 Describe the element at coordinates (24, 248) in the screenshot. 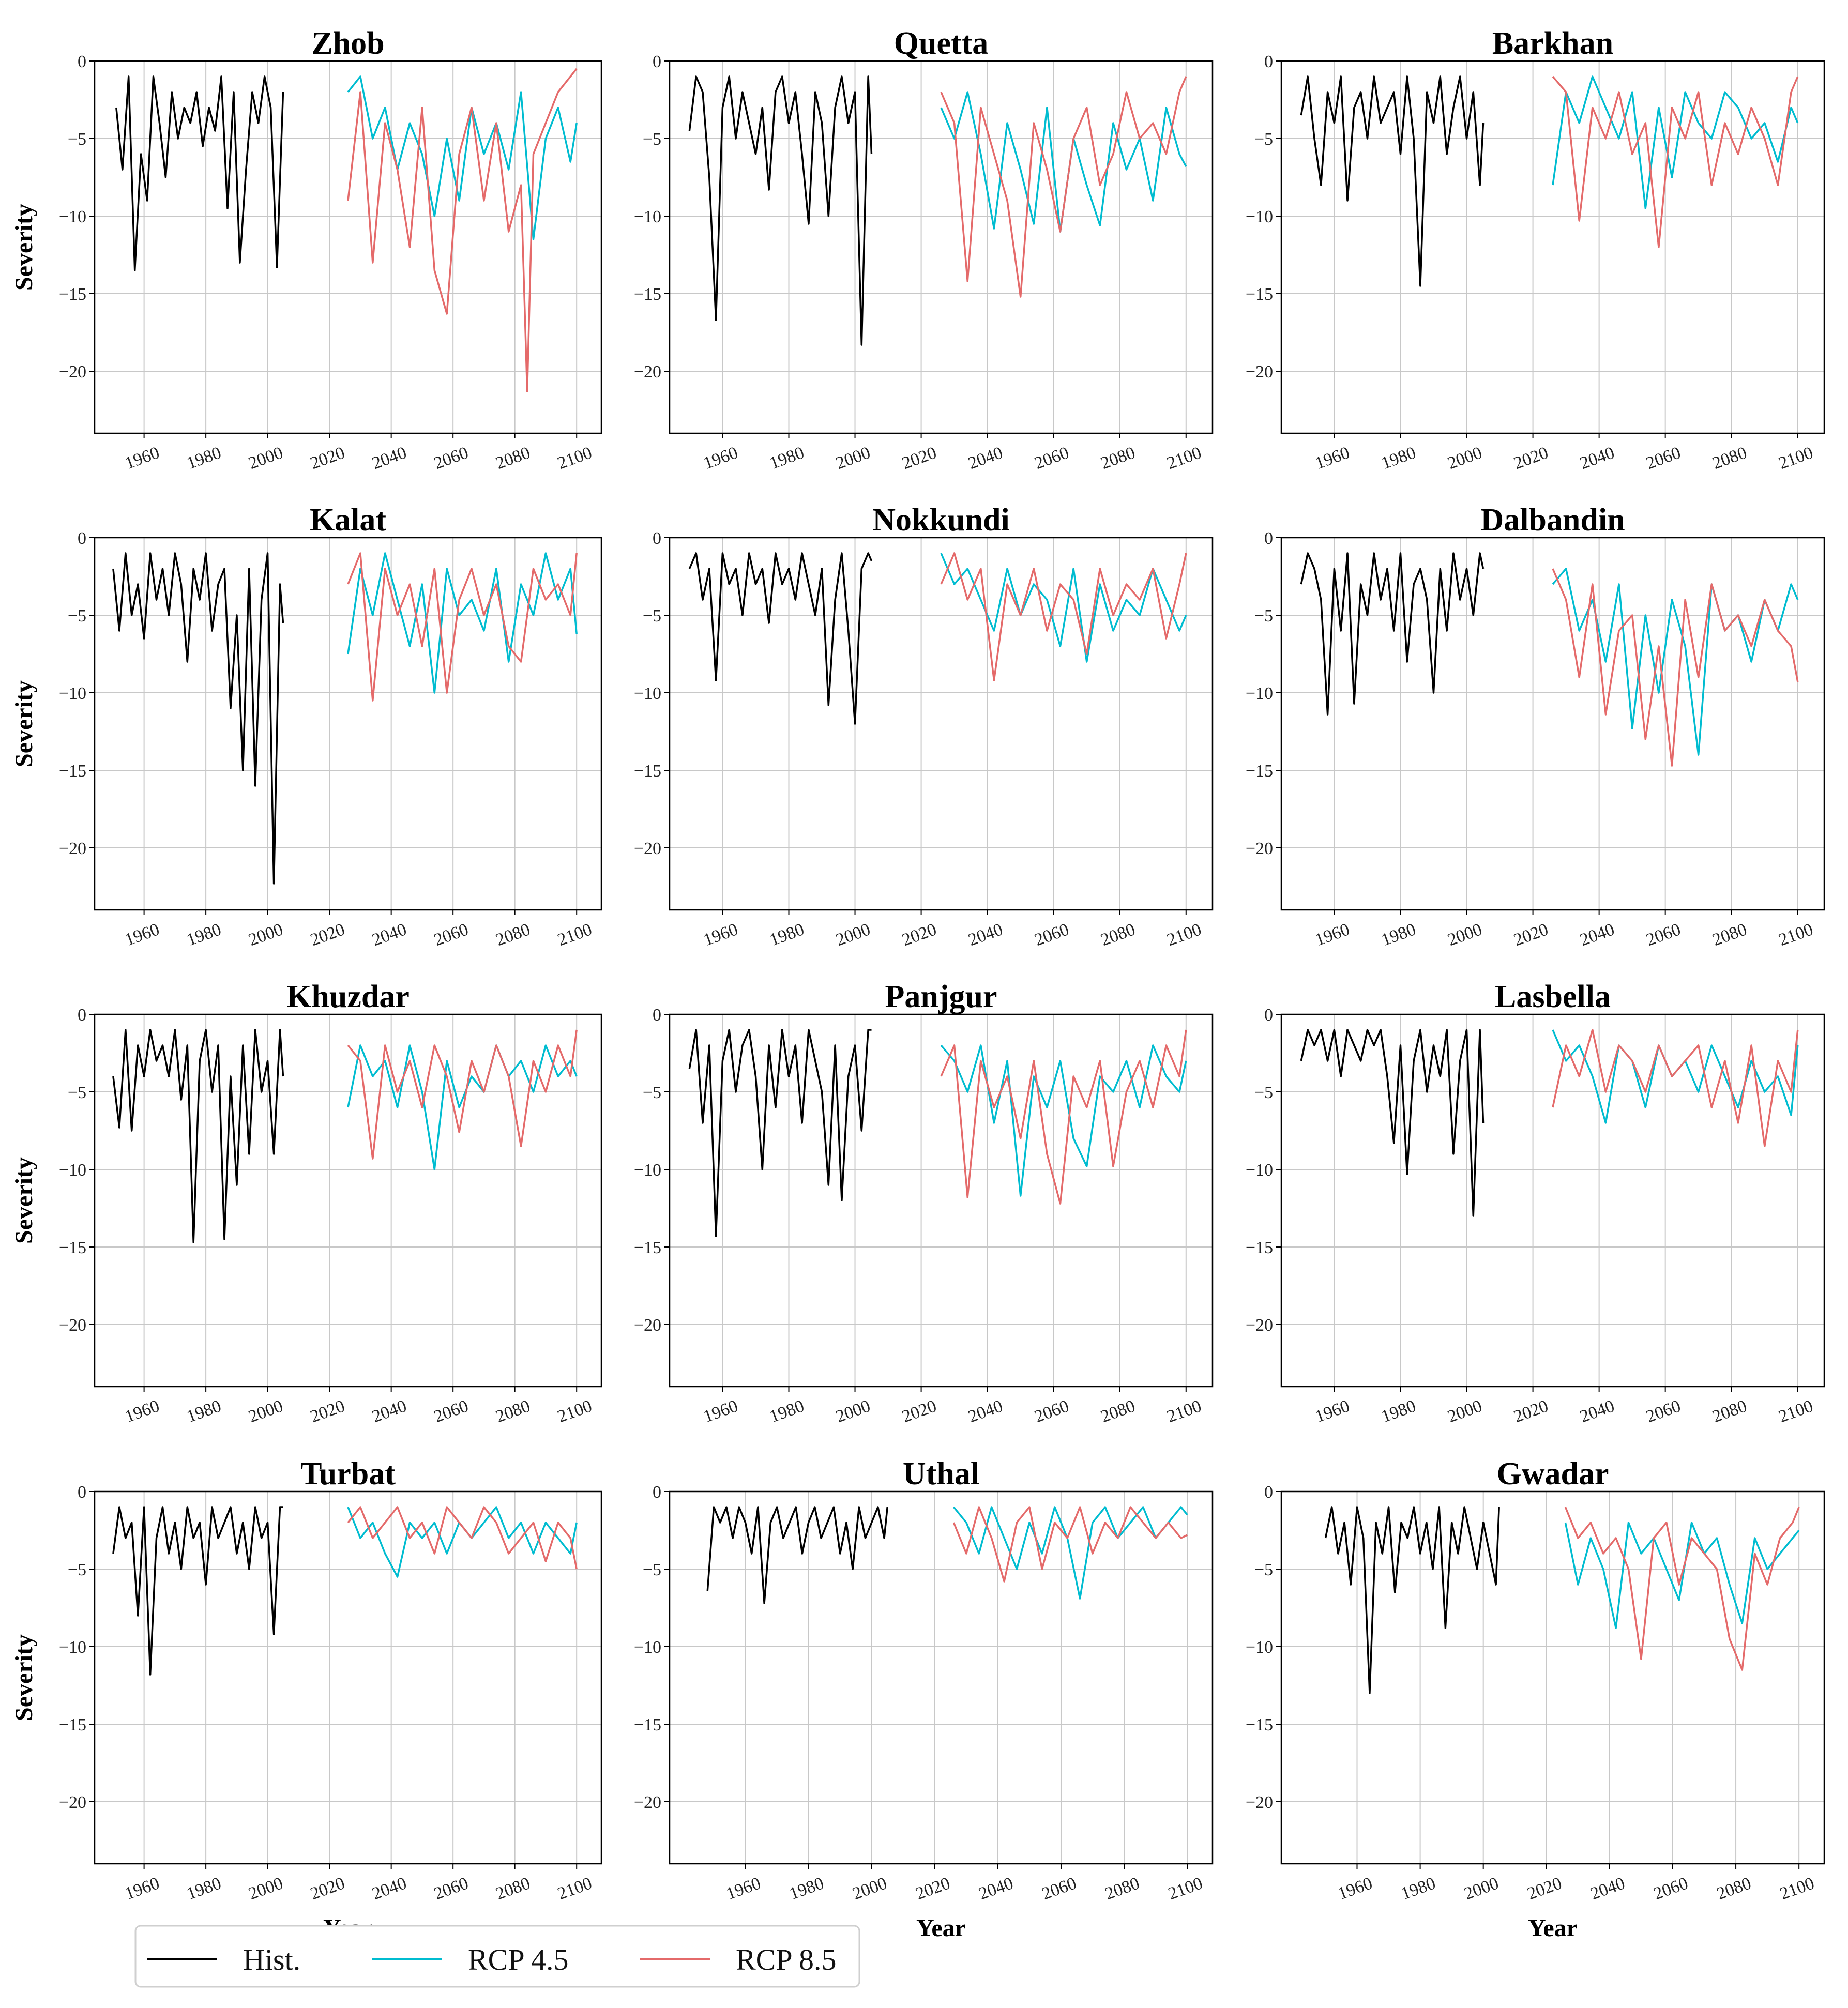

I see `y-axis-label: Severity` at that location.